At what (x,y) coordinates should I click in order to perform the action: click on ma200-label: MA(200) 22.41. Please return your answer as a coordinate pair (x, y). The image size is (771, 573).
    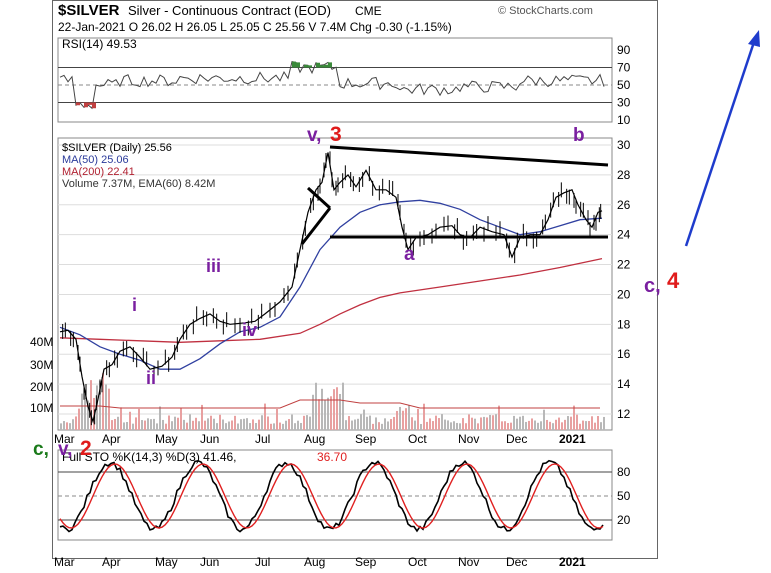
    Looking at the image, I should click on (98, 172).